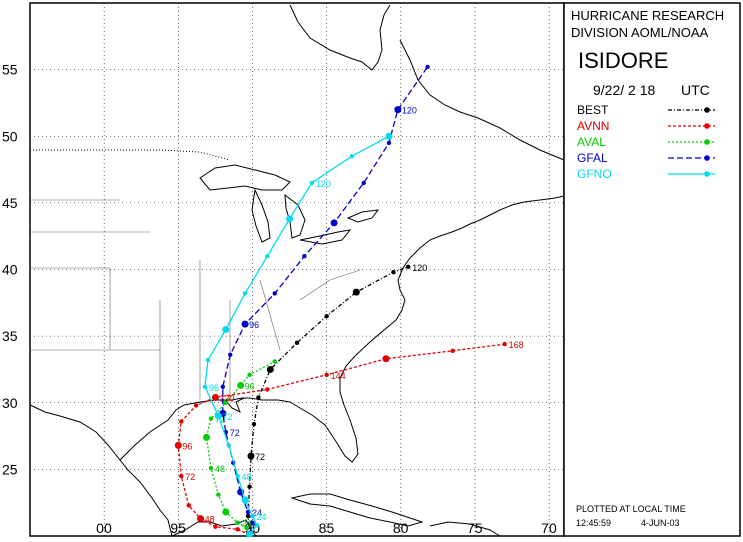  What do you see at coordinates (593, 126) in the screenshot?
I see `legend-label-avnn: AVNN` at bounding box center [593, 126].